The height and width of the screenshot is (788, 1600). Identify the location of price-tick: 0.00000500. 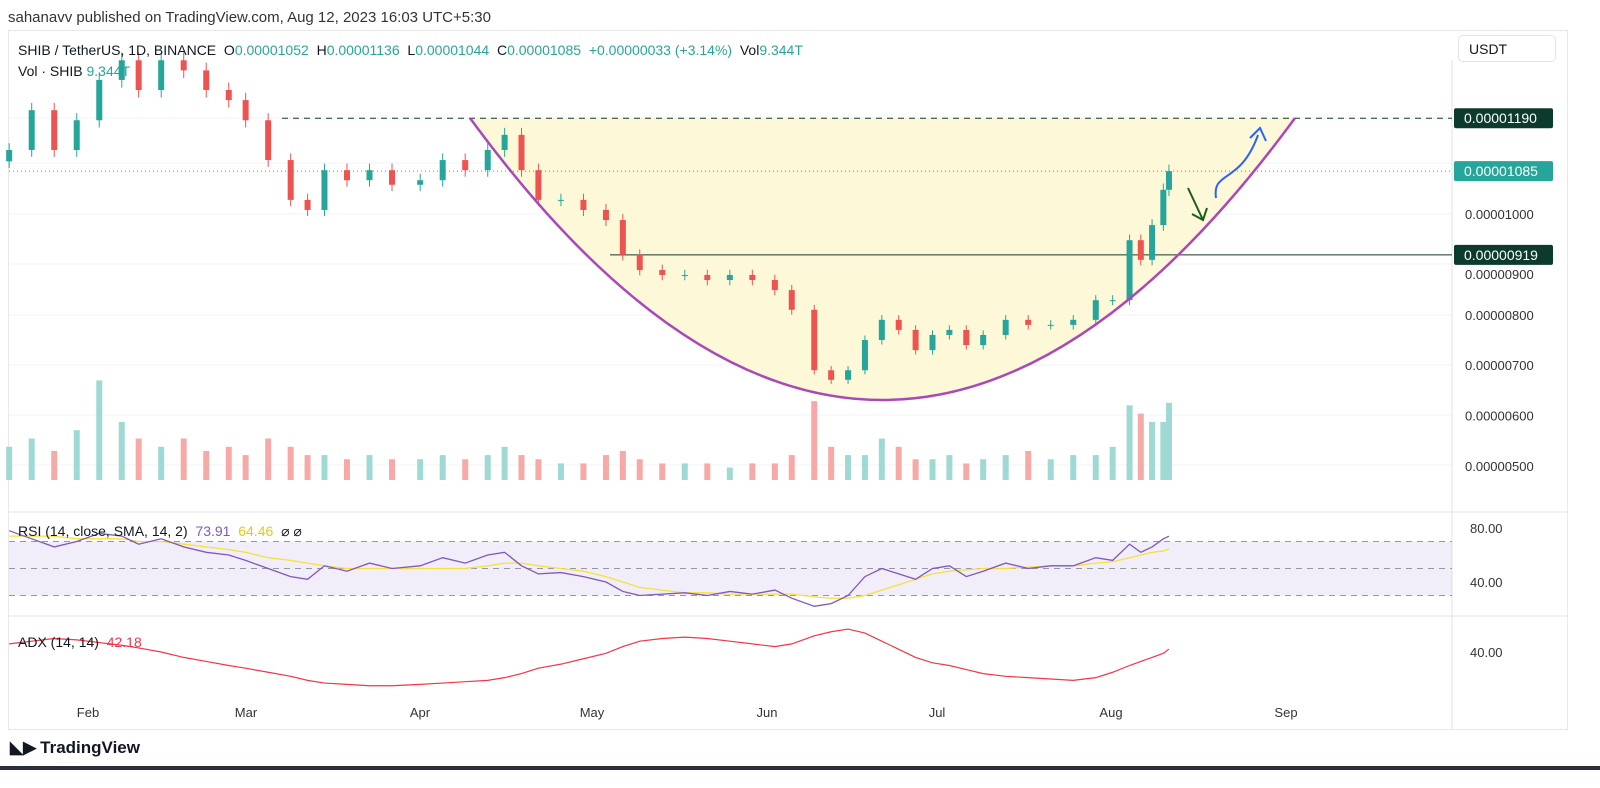
(1499, 466).